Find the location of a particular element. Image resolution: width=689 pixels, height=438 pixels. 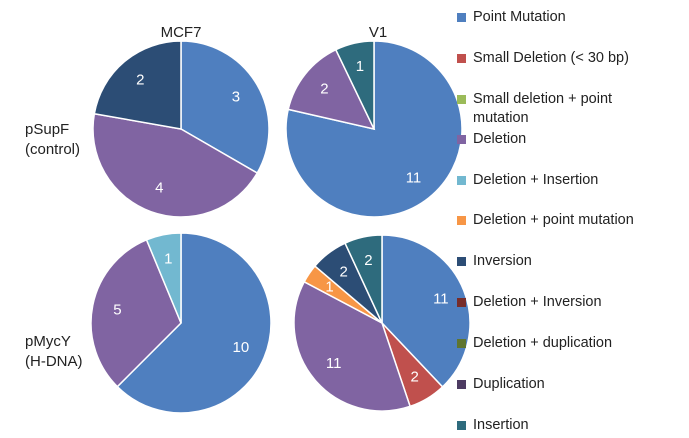

legend-item: Deletion + point mutation is located at coordinates (559, 220).